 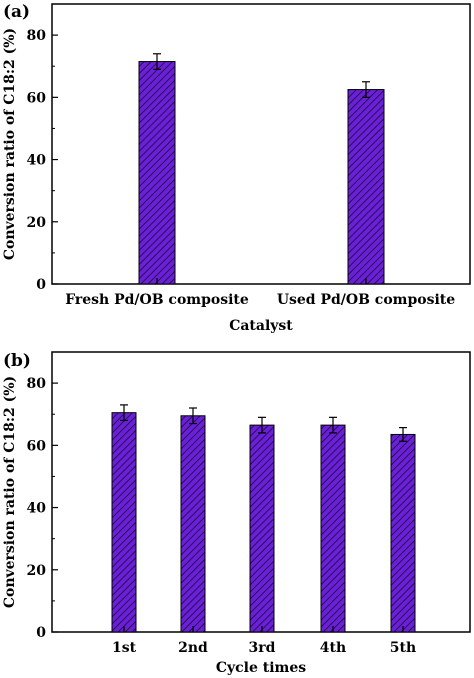 I want to click on x-tick-label-b-4: 5th, so click(x=403, y=648).